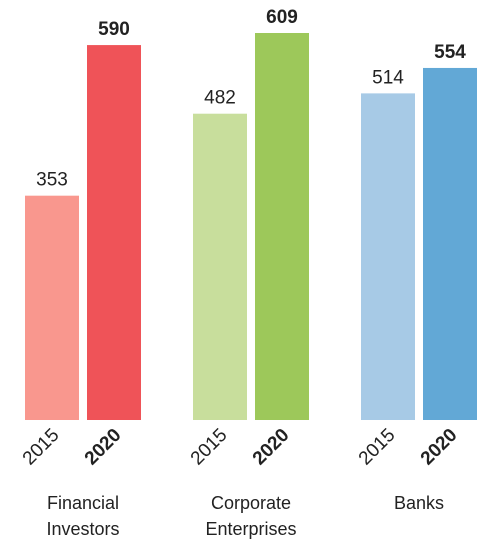  I want to click on value-label: 590, so click(114, 29).